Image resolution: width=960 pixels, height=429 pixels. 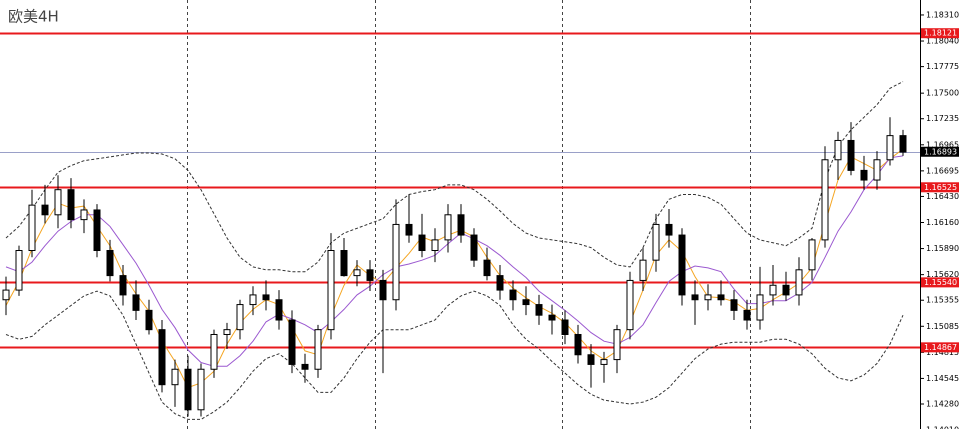 I want to click on y-tick-label: 1.14815, so click(x=942, y=352).